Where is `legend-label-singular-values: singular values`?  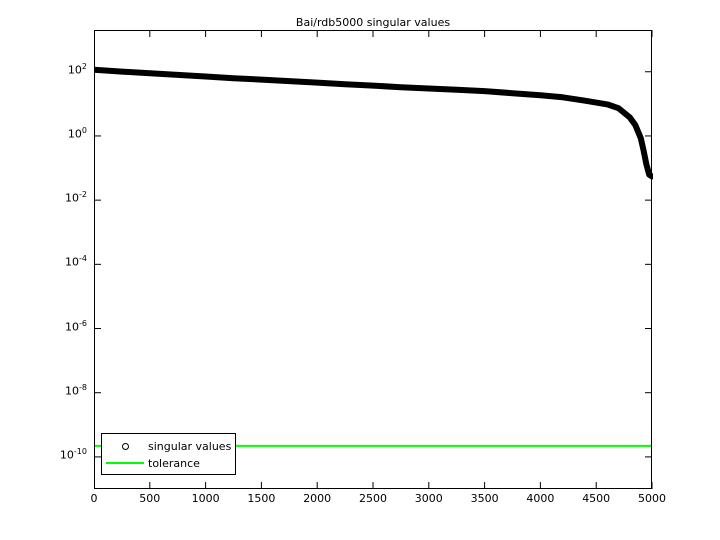
legend-label-singular-values: singular values is located at coordinates (190, 446).